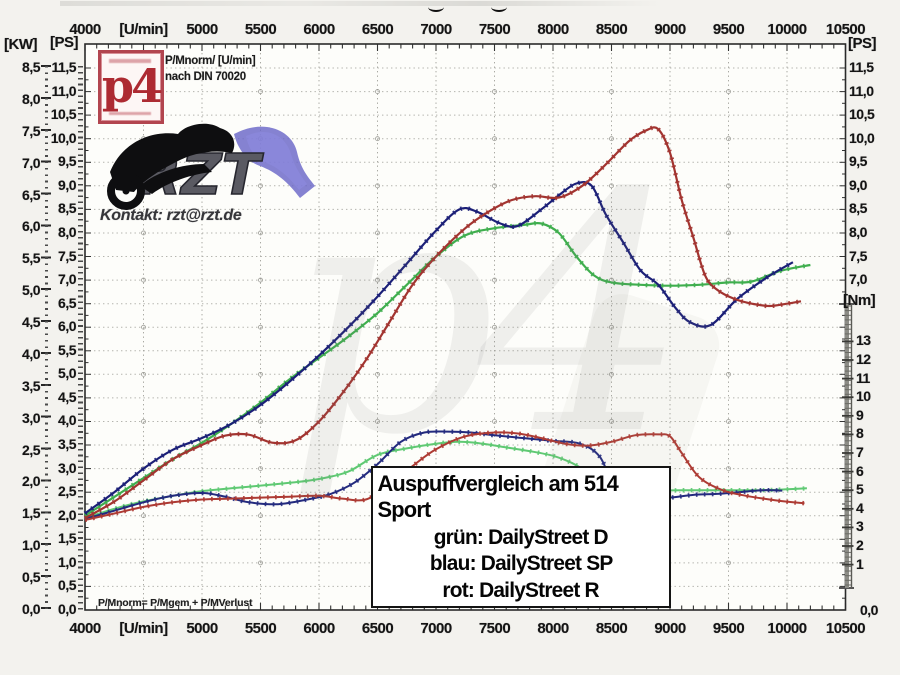 The width and height of the screenshot is (900, 675). What do you see at coordinates (319, 29) in the screenshot?
I see `x-axis-top-label: 6000` at bounding box center [319, 29].